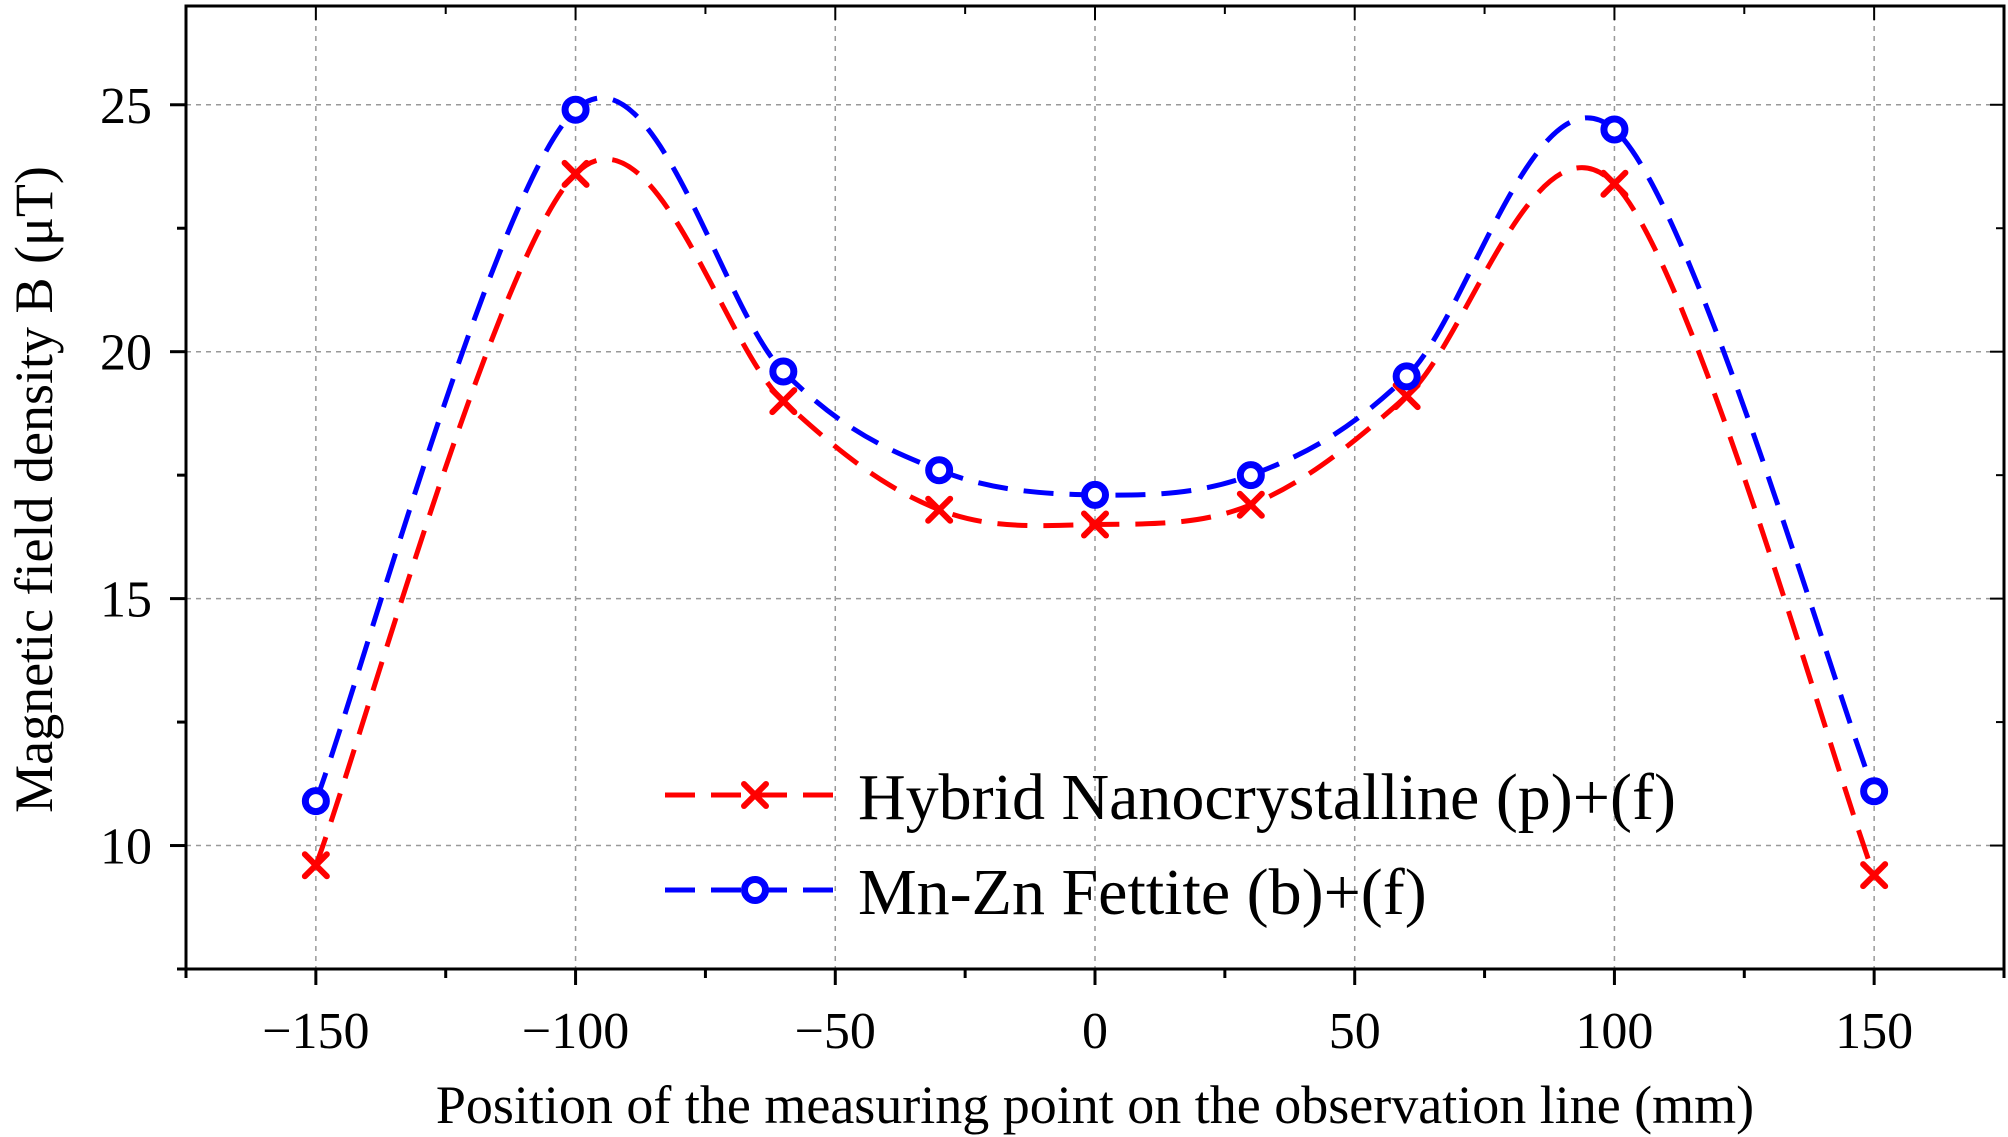 Image resolution: width=2008 pixels, height=1137 pixels. I want to click on x-tick-label: 100, so click(1614, 1031).